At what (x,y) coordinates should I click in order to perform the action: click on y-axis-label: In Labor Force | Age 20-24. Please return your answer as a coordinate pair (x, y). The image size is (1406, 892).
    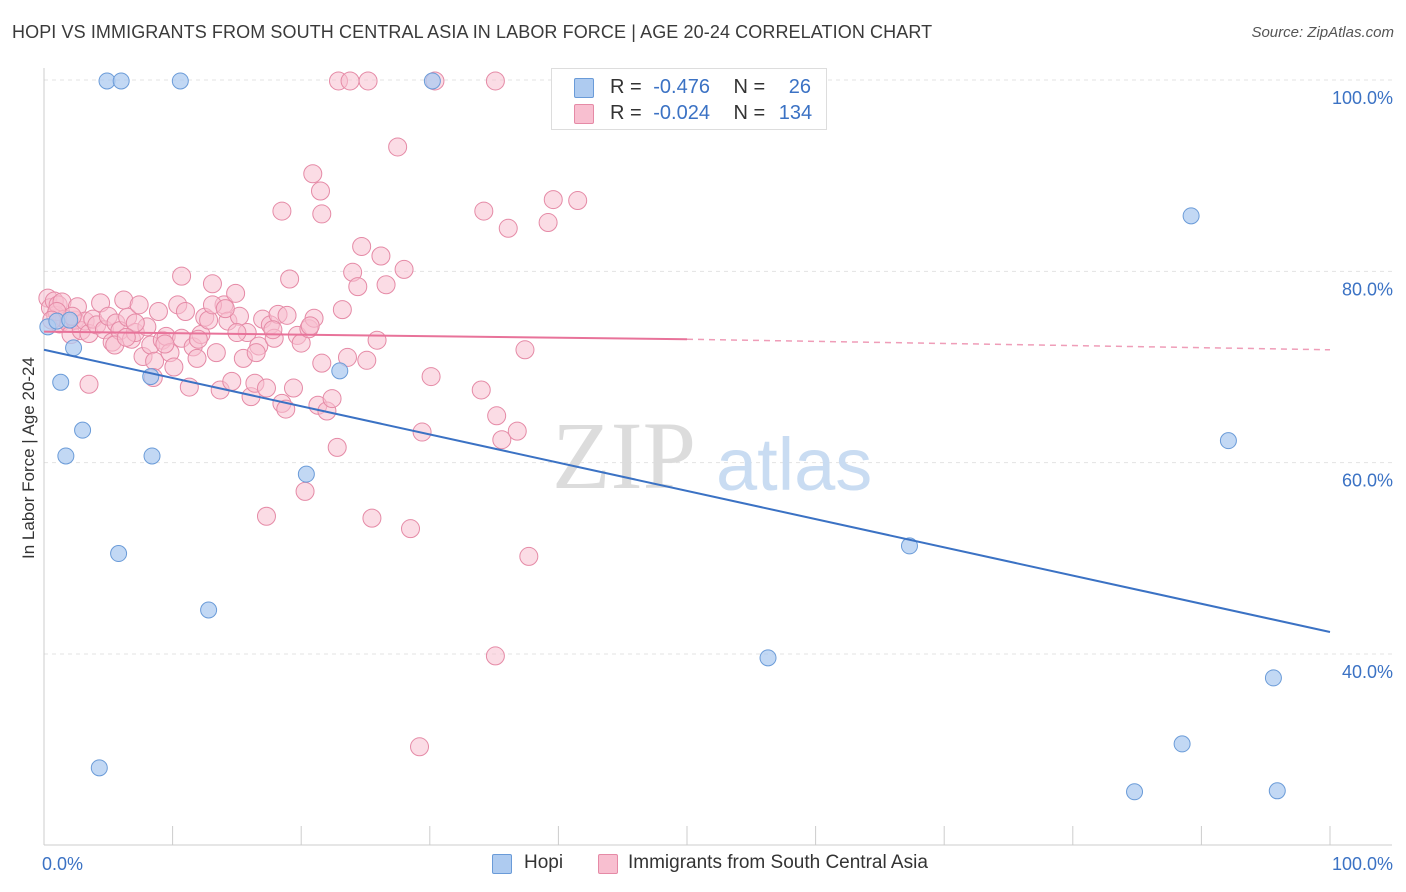
    Looking at the image, I should click on (28, 458).